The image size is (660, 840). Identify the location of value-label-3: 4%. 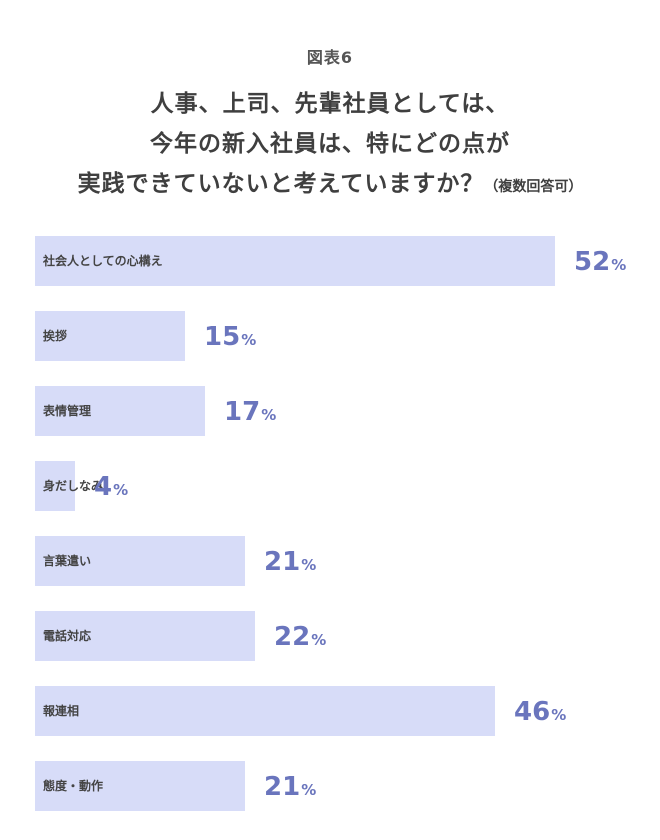
(111, 487).